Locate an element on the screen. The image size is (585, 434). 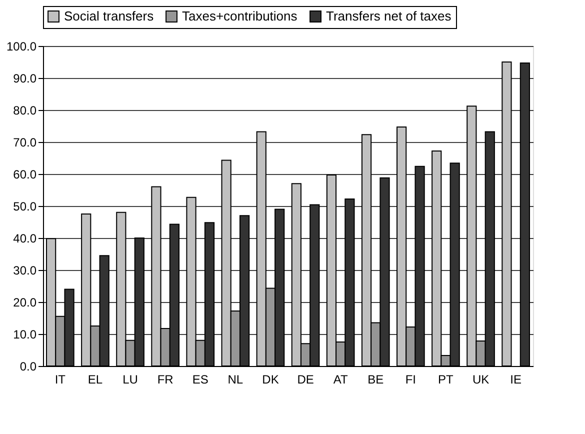
x-tick-label: ES is located at coordinates (200, 379).